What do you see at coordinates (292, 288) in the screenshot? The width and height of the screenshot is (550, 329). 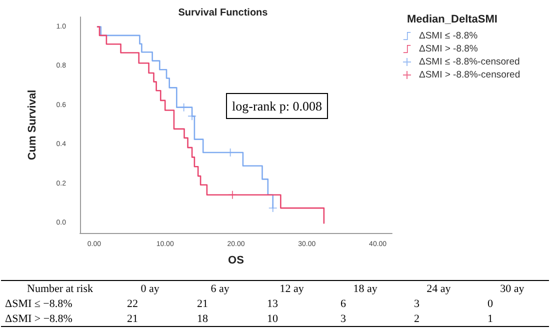 I see `text: 12 ay` at bounding box center [292, 288].